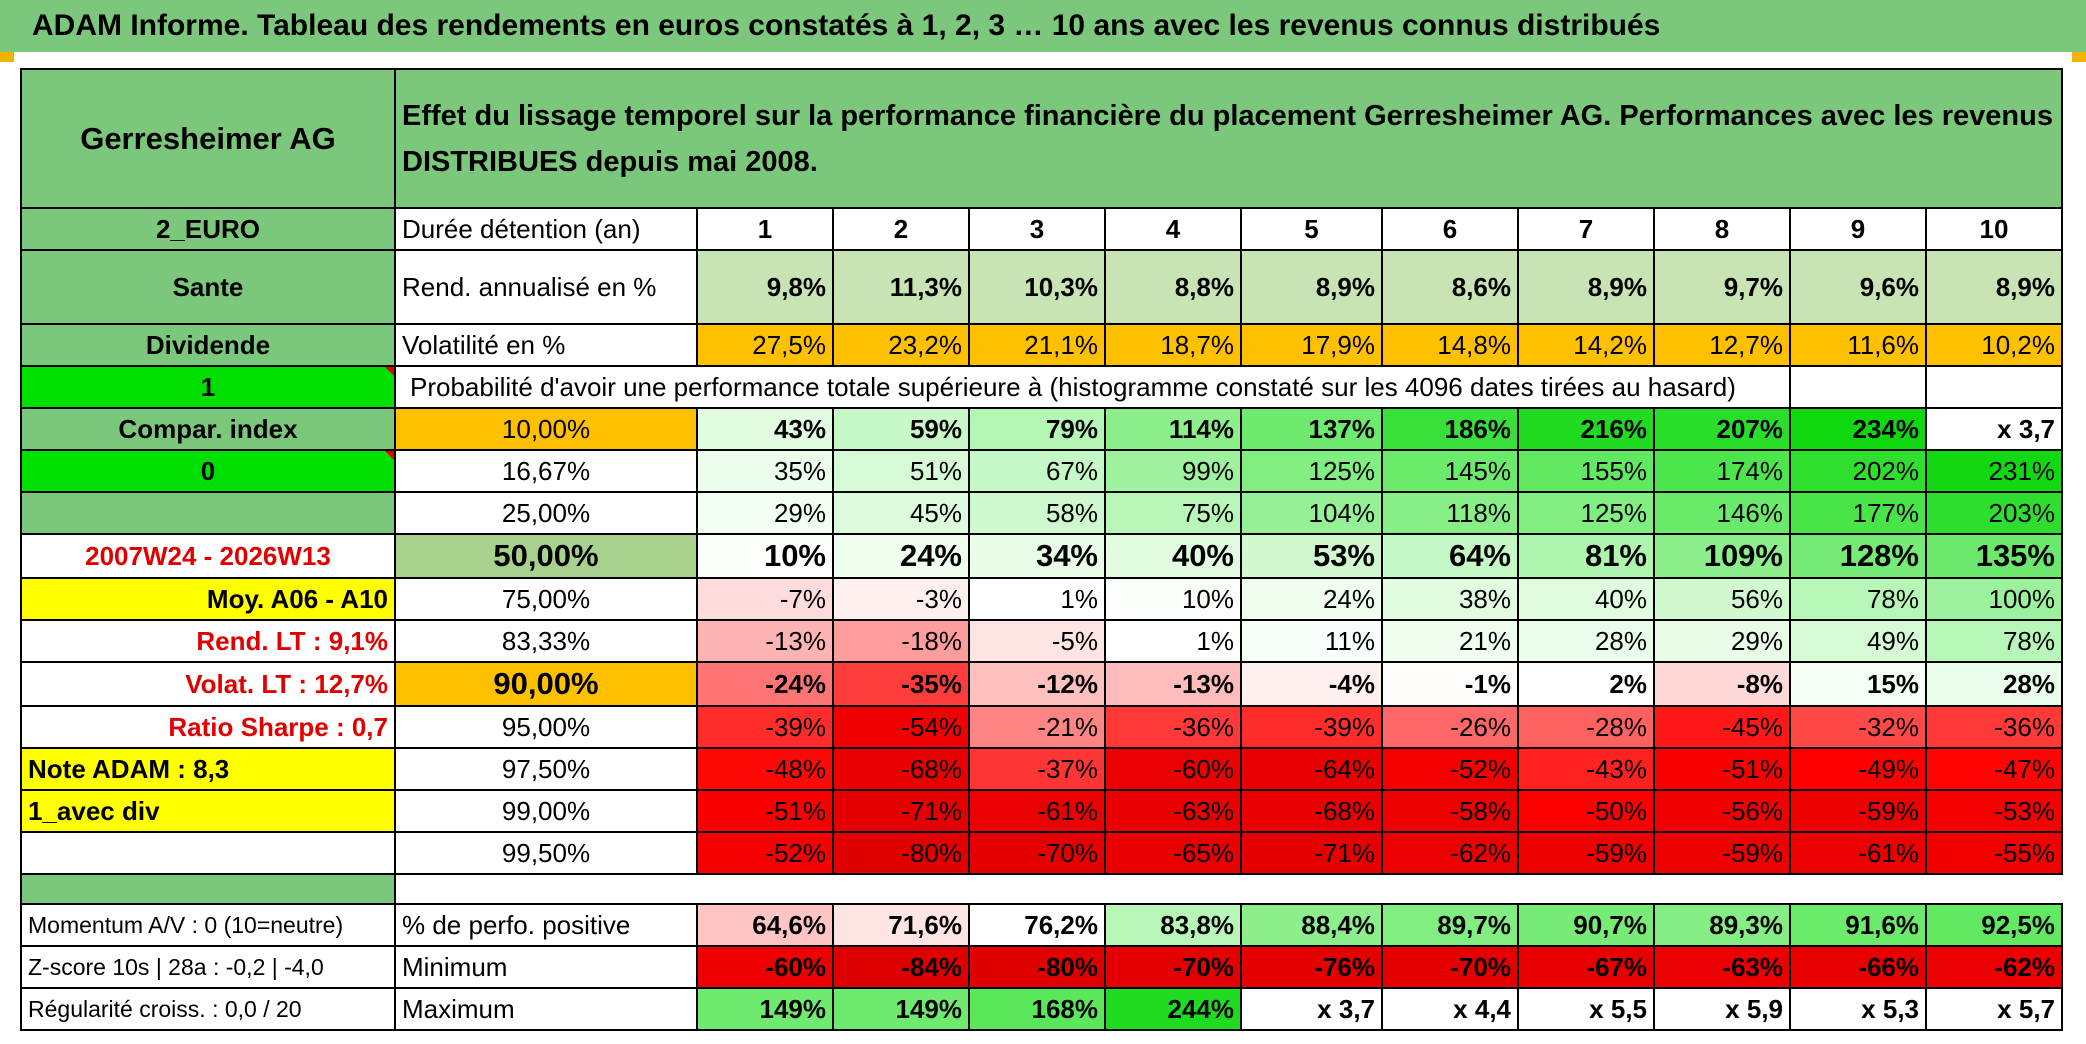  What do you see at coordinates (208, 138) in the screenshot?
I see `asset-name: Gerresheimer AG` at bounding box center [208, 138].